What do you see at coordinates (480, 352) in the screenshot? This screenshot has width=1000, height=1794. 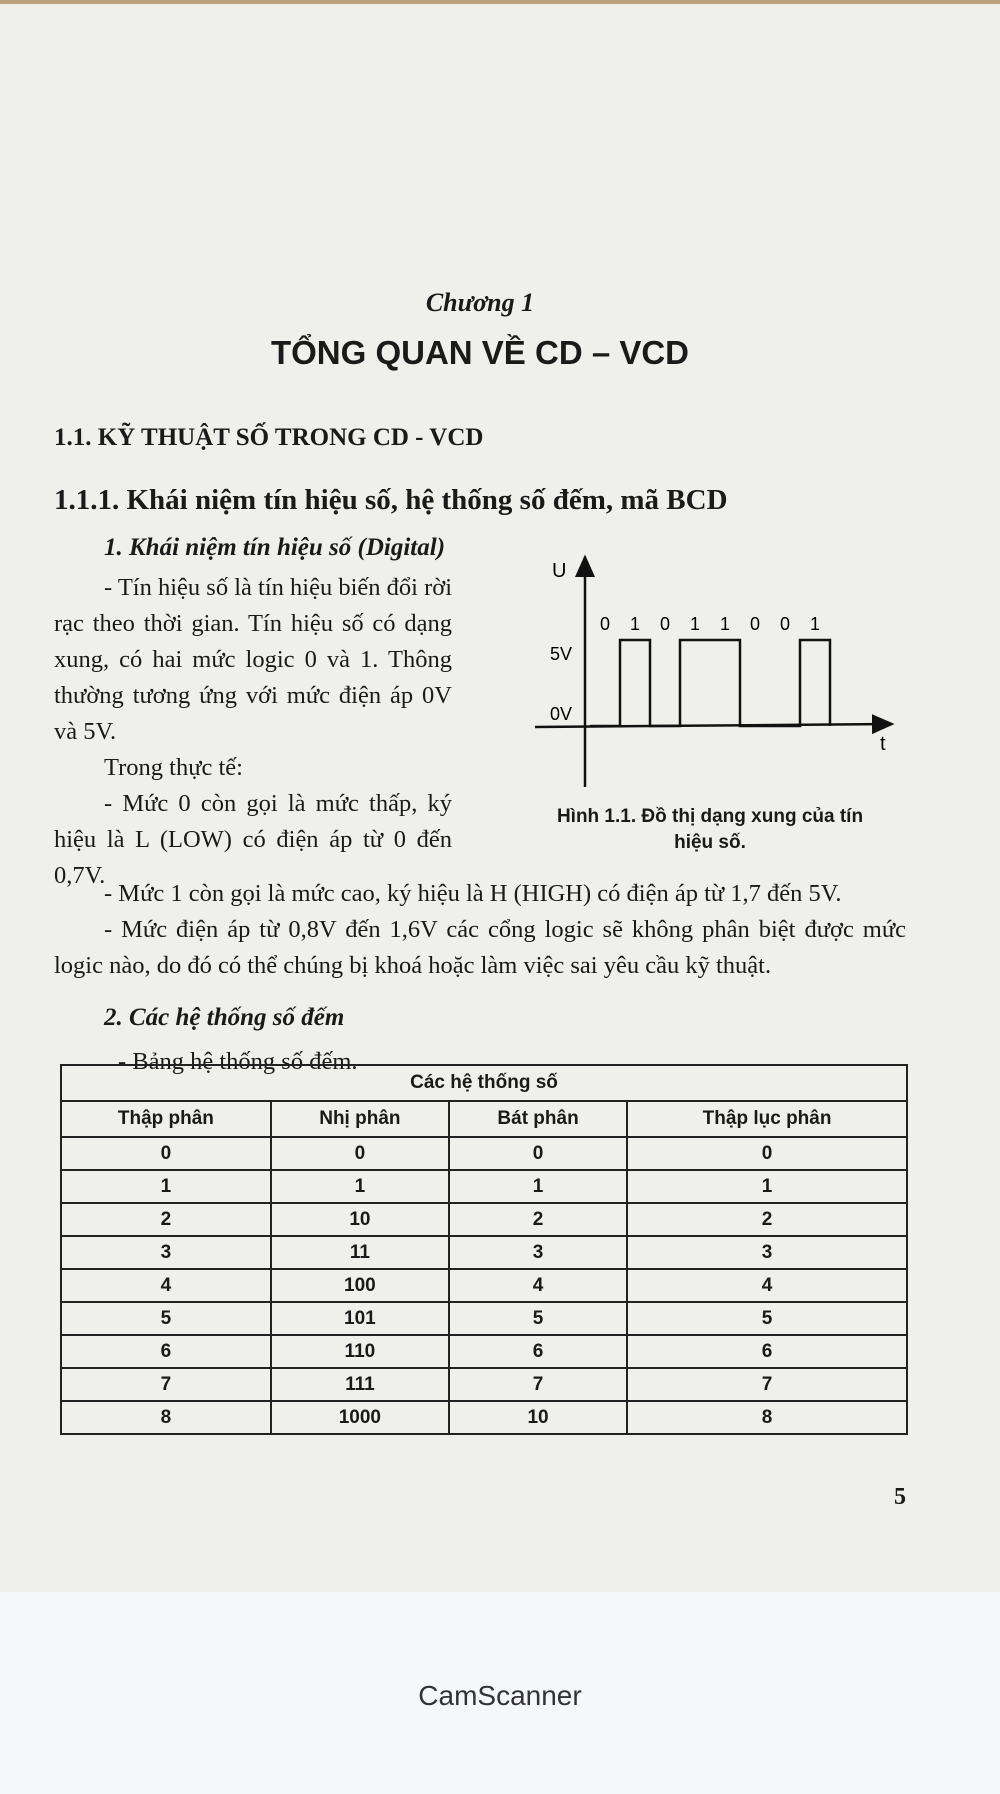 I see `chapter-title: TỔNG QUAN VỀ CD – VCD` at bounding box center [480, 352].